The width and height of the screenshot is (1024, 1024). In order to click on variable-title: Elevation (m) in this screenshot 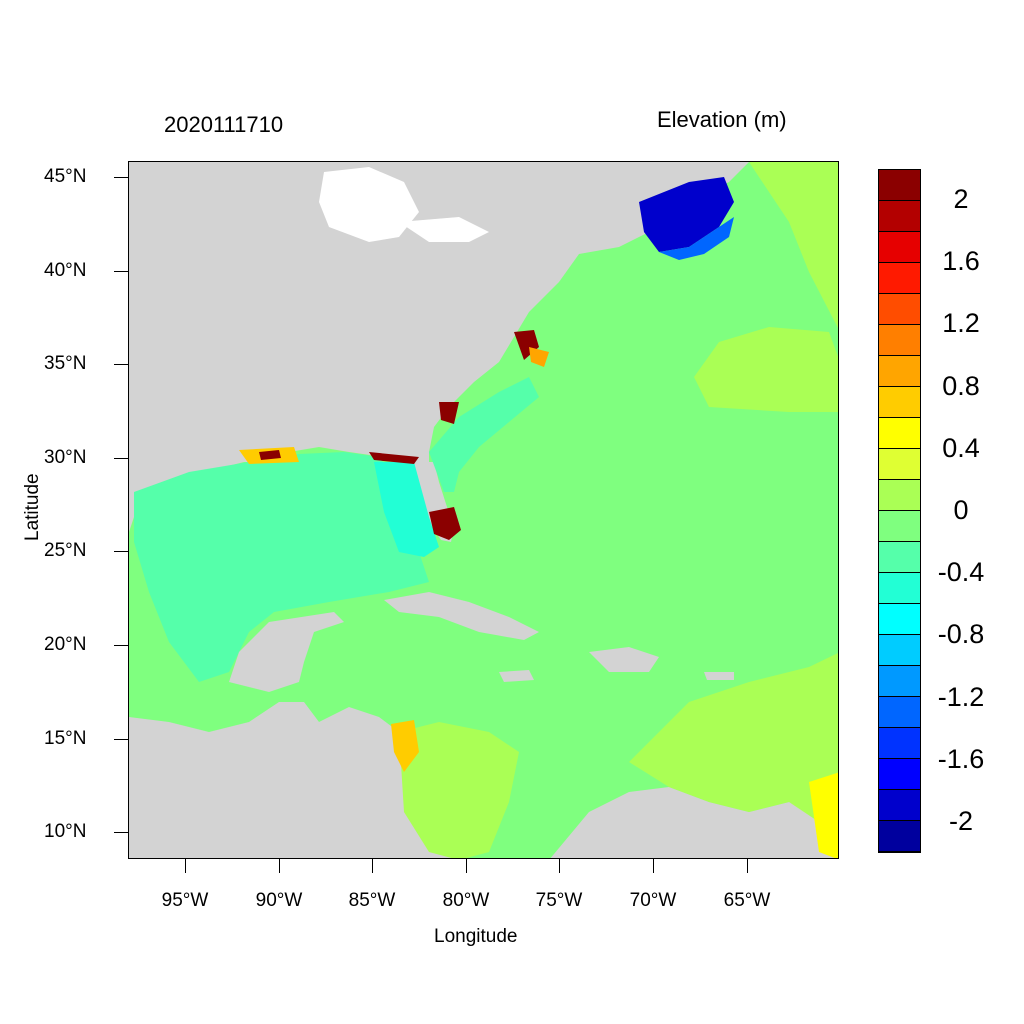, I will do `click(722, 119)`.